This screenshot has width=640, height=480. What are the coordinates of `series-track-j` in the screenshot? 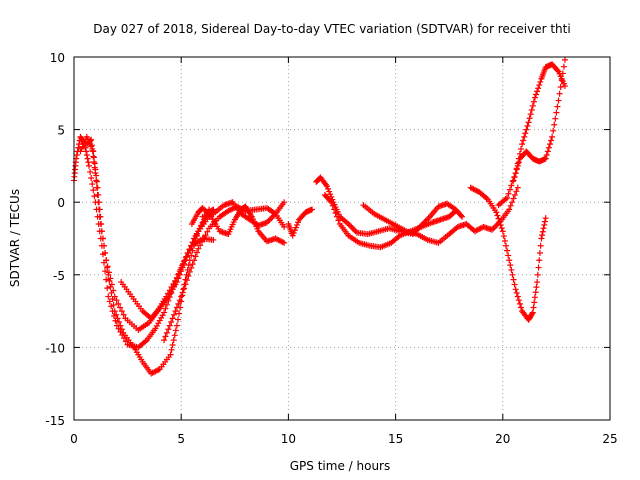 It's located at (390, 221).